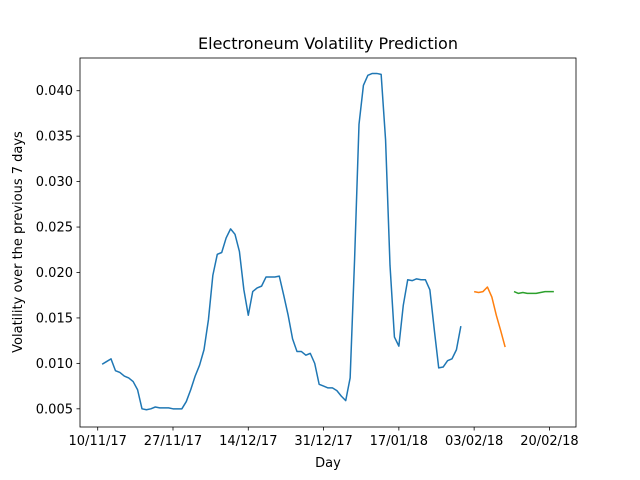 This screenshot has width=640, height=480. Describe the element at coordinates (323, 441) in the screenshot. I see `x-tick-label: 31/12/17` at that location.